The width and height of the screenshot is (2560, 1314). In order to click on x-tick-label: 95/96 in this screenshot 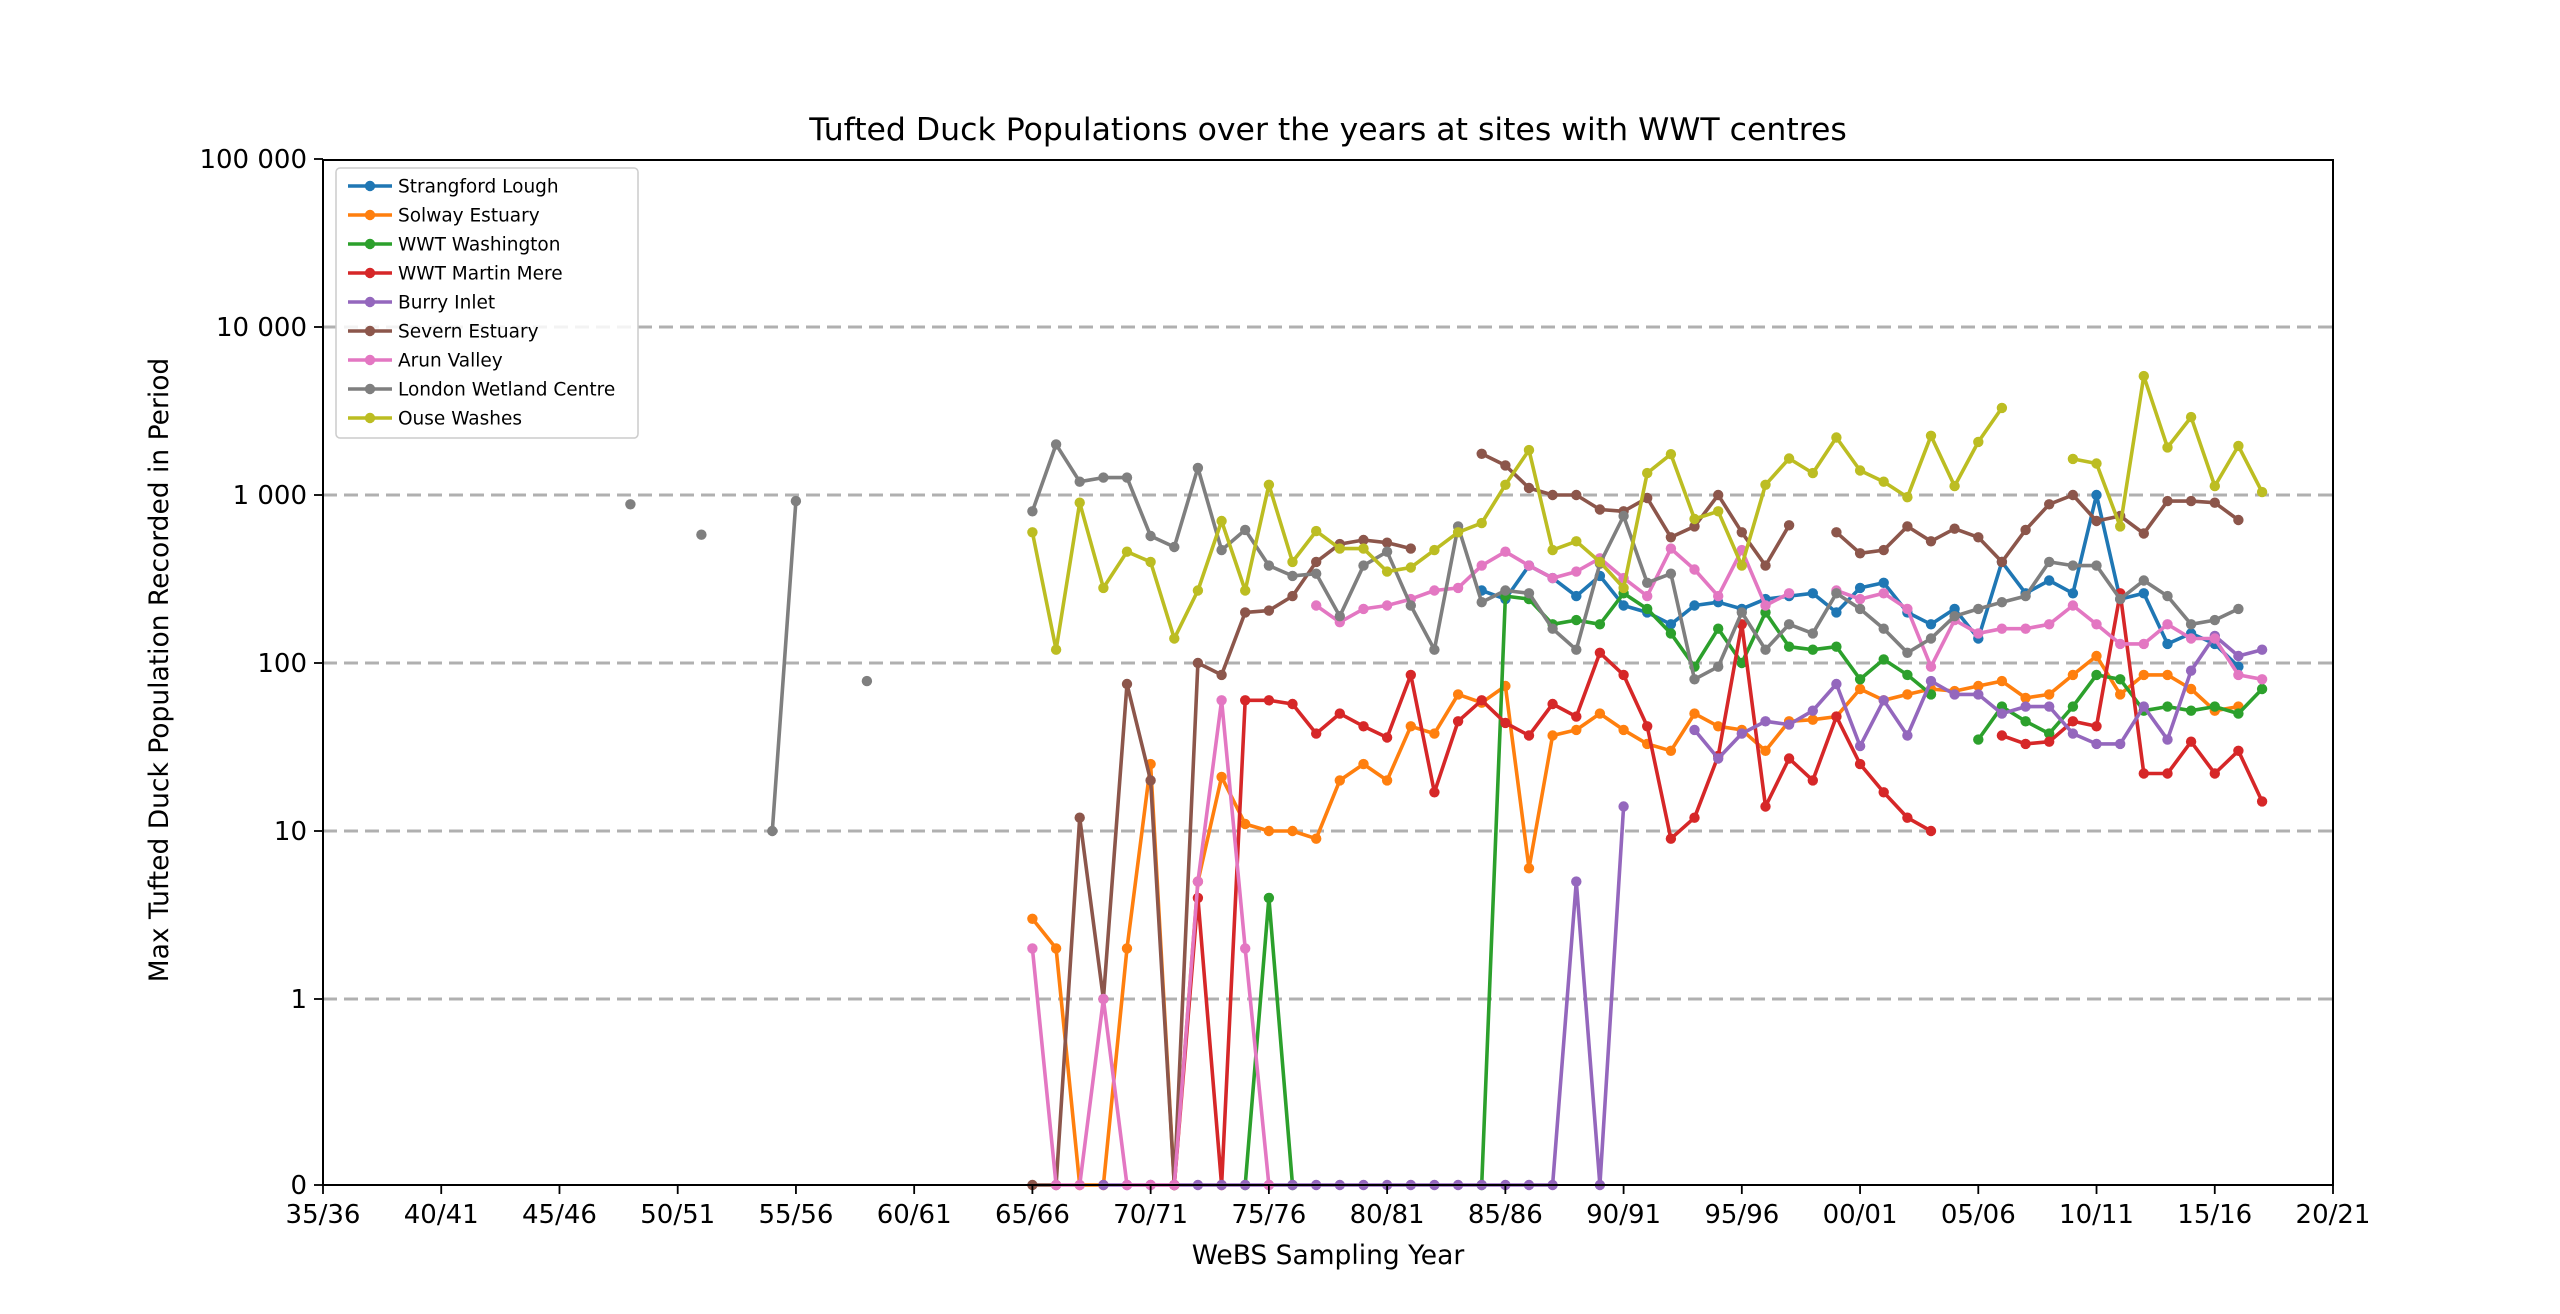, I will do `click(1741, 1215)`.